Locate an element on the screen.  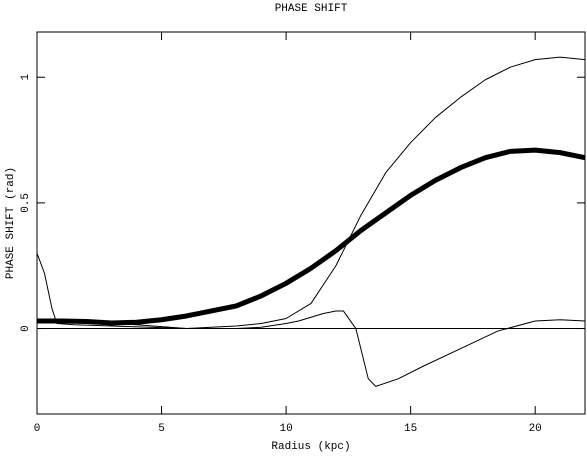
x-tick-label: 5 is located at coordinates (161, 429).